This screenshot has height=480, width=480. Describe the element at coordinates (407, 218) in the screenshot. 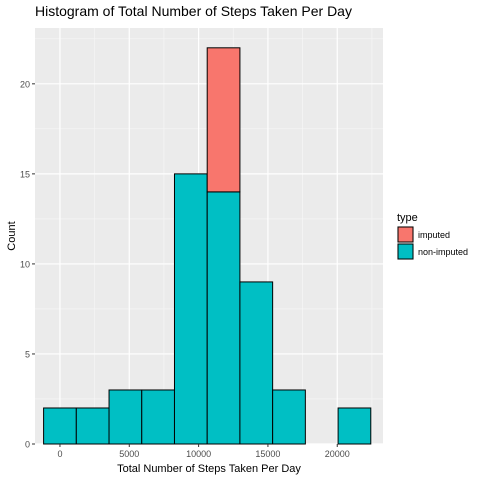

I see `legend-title: type` at that location.